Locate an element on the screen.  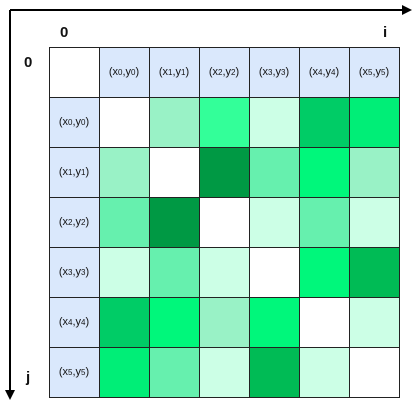
column-header: (x 0, y 0) is located at coordinates (124, 72).